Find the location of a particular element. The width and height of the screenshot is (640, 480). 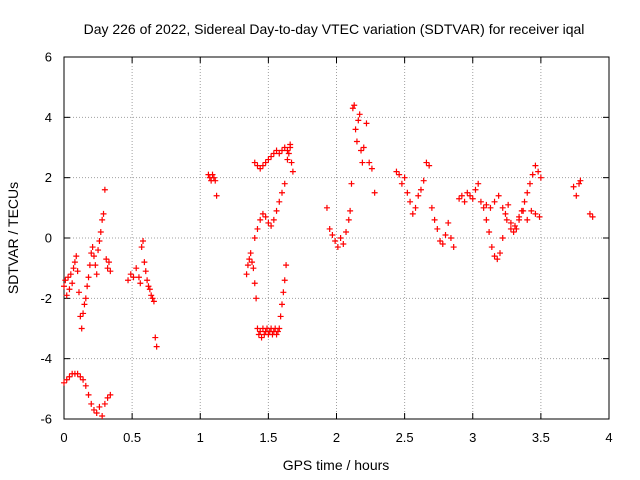

y-tick-label: -2 is located at coordinates (46, 298).